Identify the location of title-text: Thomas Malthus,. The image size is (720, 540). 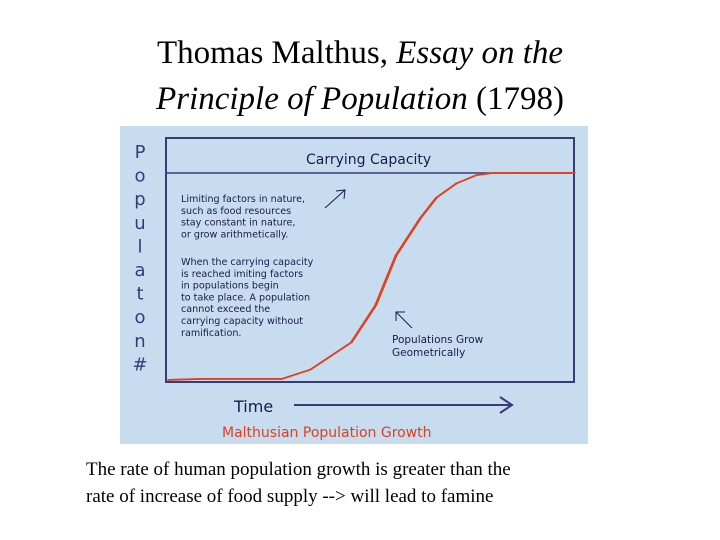
(276, 53).